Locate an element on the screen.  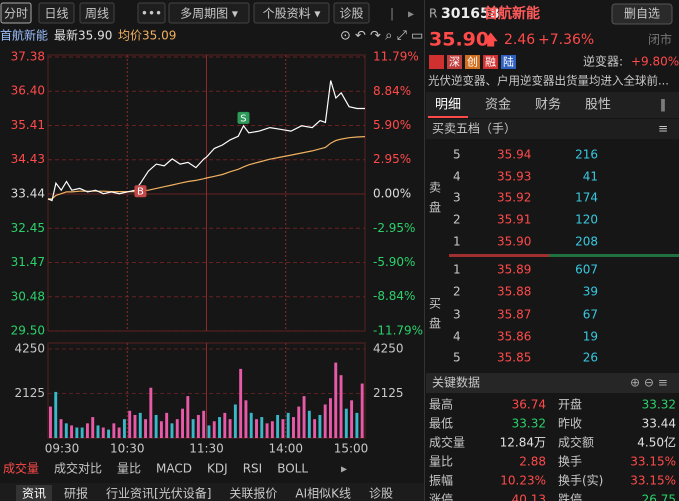
bottom-tab: 行业资讯[光伏设备] is located at coordinates (158, 494).